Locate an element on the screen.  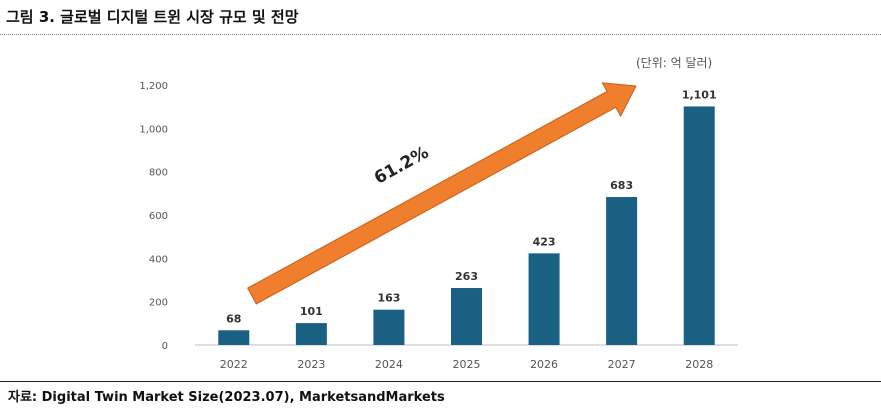
bar-2023 is located at coordinates (311, 334).